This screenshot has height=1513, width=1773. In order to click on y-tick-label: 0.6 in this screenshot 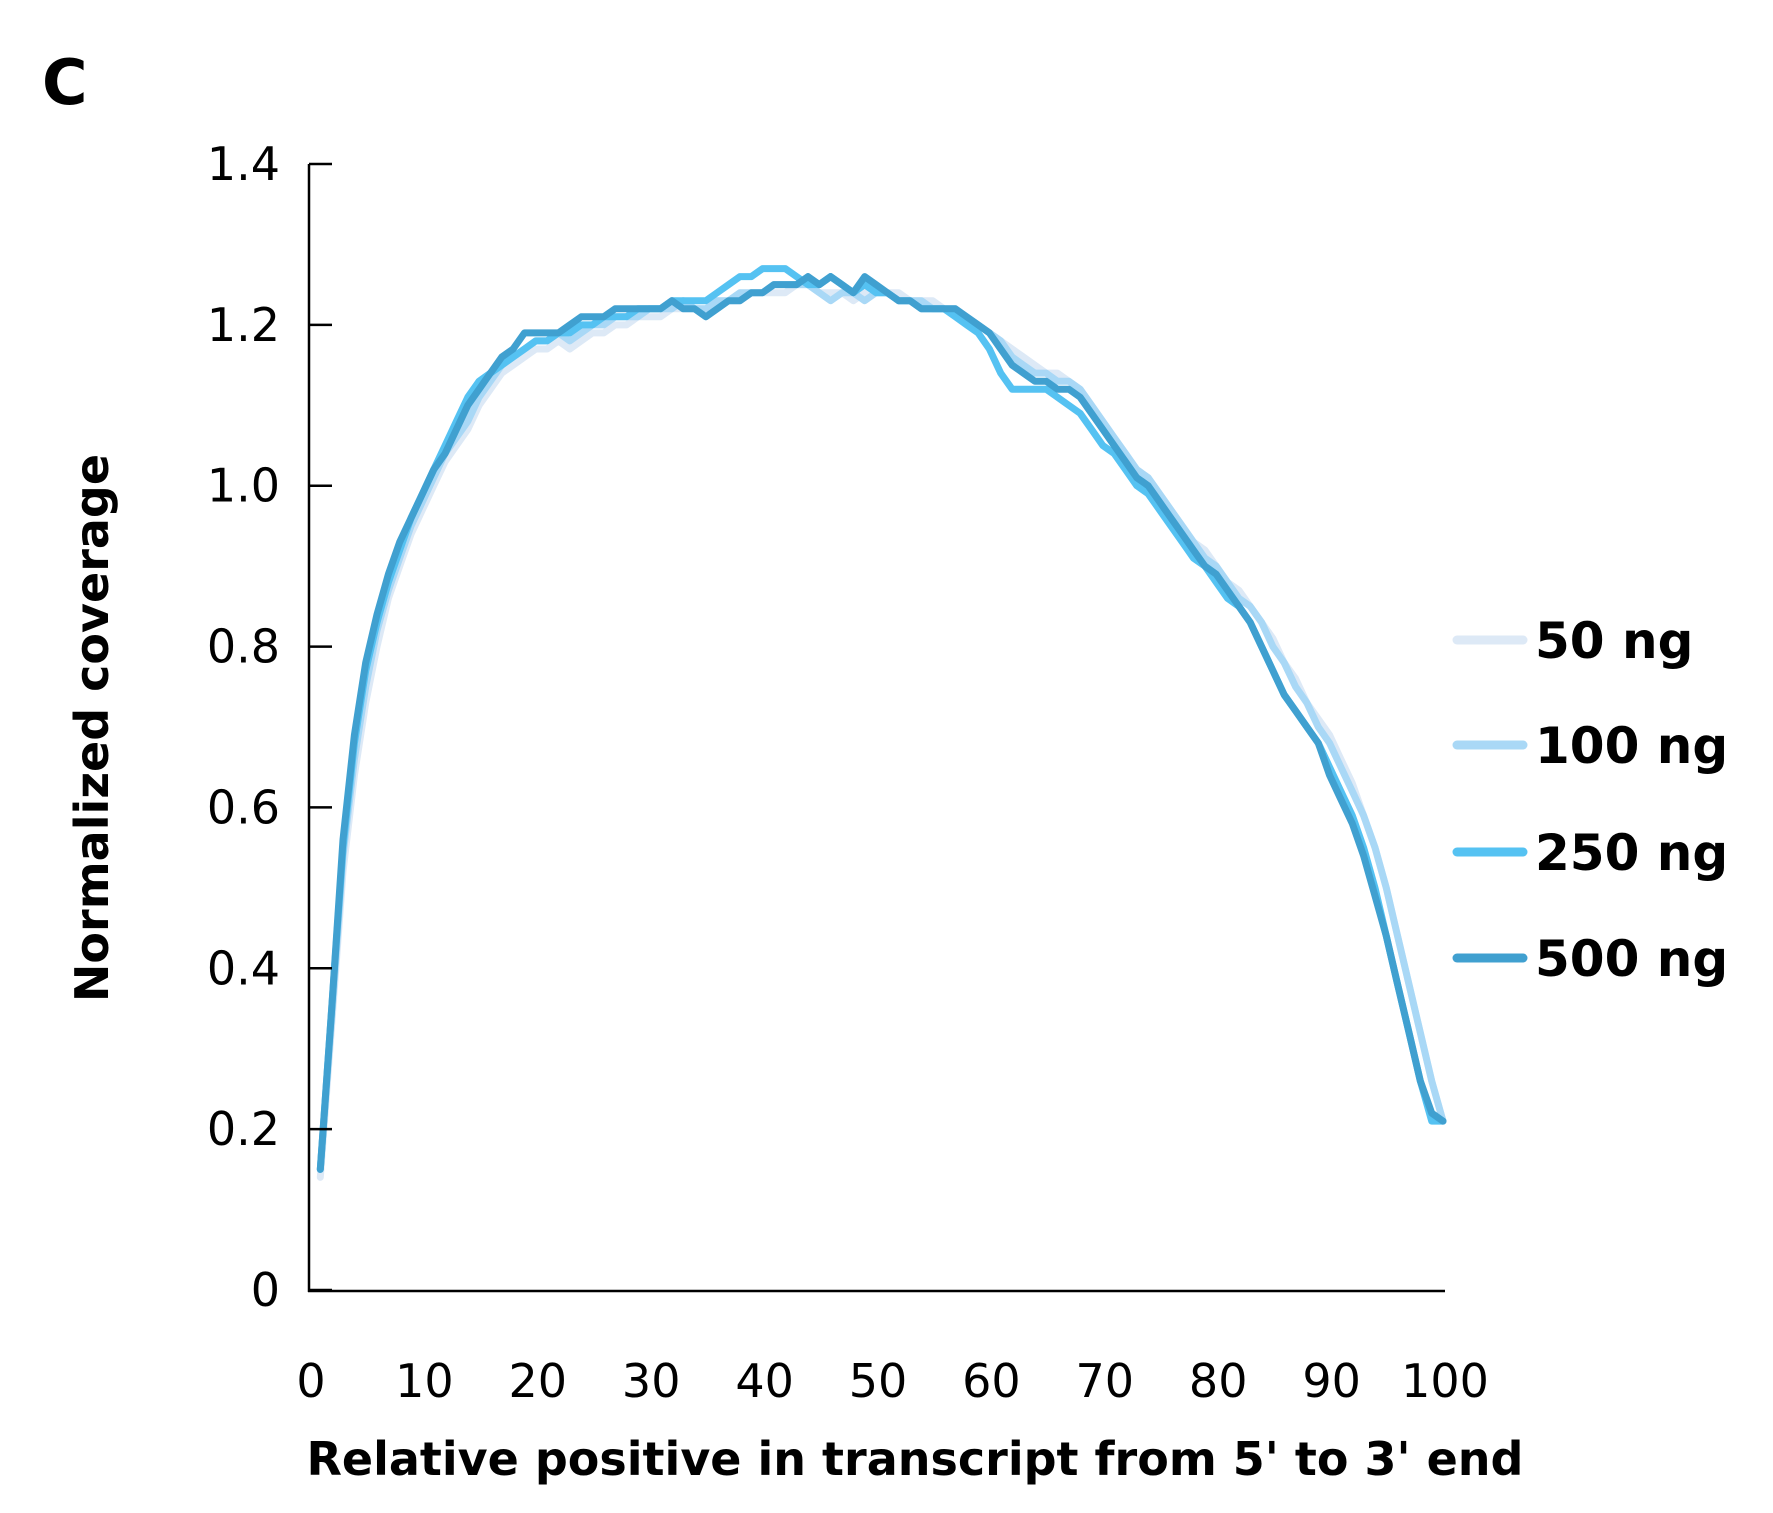, I will do `click(243, 807)`.